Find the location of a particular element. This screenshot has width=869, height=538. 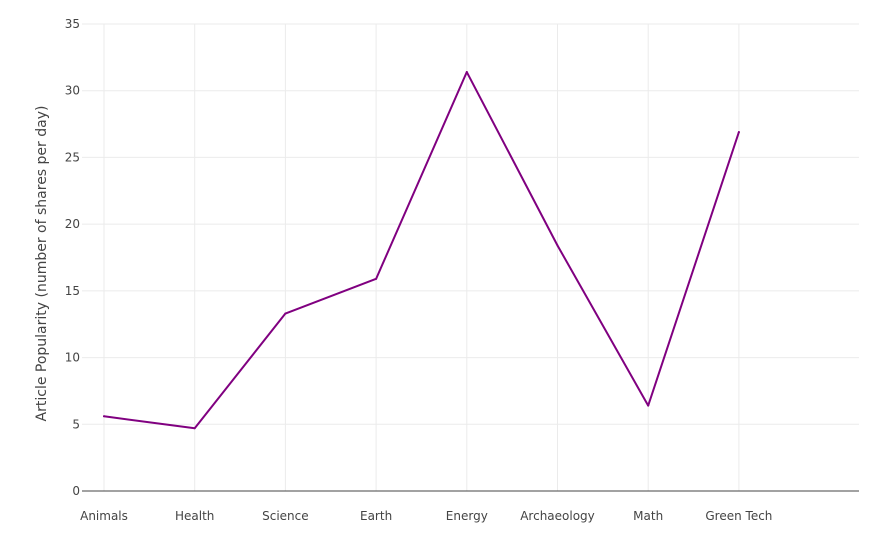

x-tick-label-7: Green Tech is located at coordinates (738, 516).